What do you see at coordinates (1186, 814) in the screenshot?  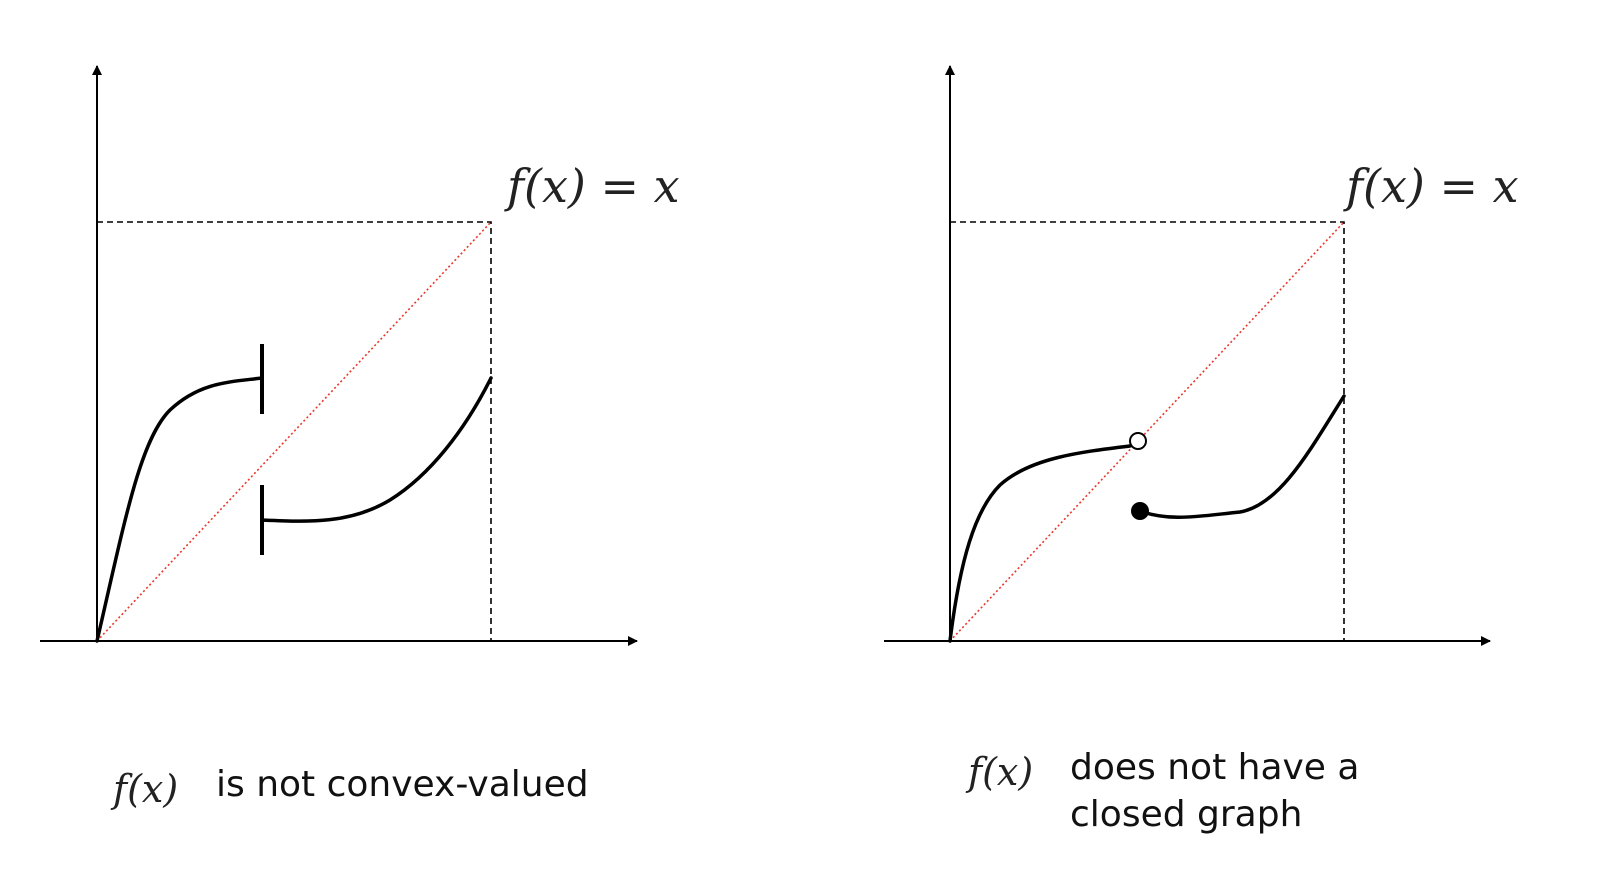 I see `caption-text-line-2: closed graph` at bounding box center [1186, 814].